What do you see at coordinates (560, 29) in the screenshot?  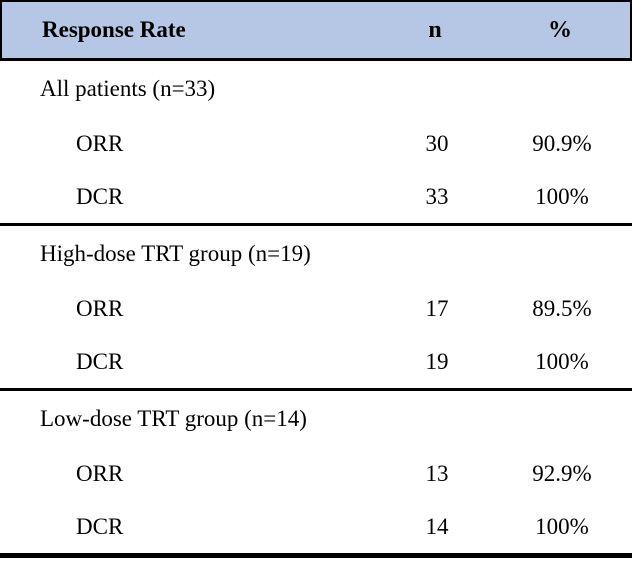 I see `header-percent: %` at bounding box center [560, 29].